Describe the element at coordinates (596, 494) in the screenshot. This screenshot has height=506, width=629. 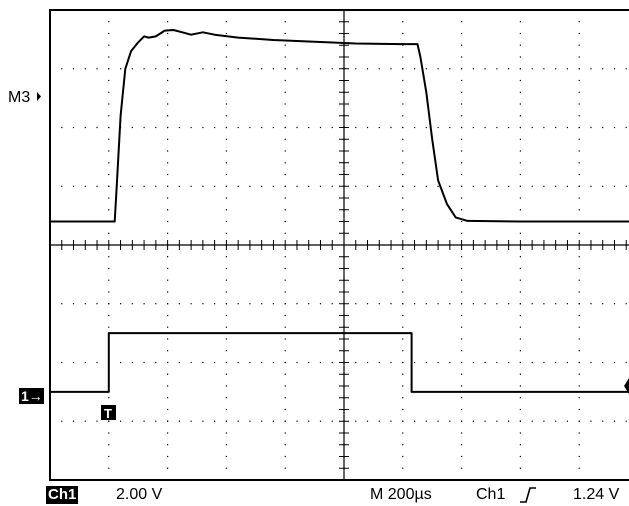
I see `trigger-level: 1.24 V` at that location.